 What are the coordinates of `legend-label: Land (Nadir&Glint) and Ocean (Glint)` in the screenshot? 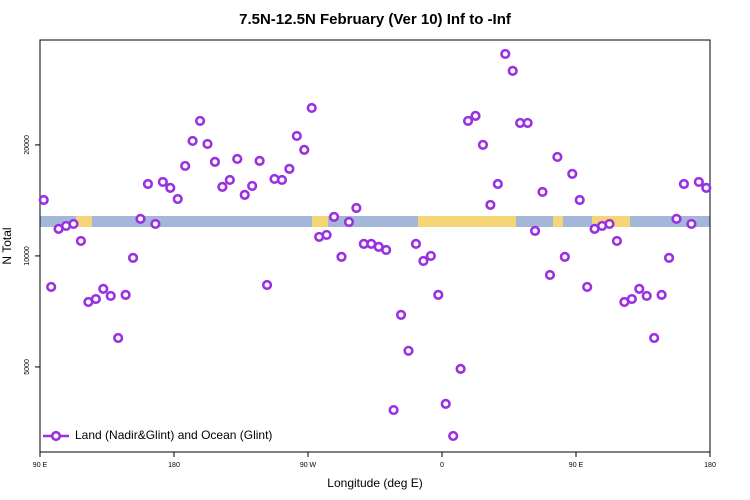 It's located at (173, 435).